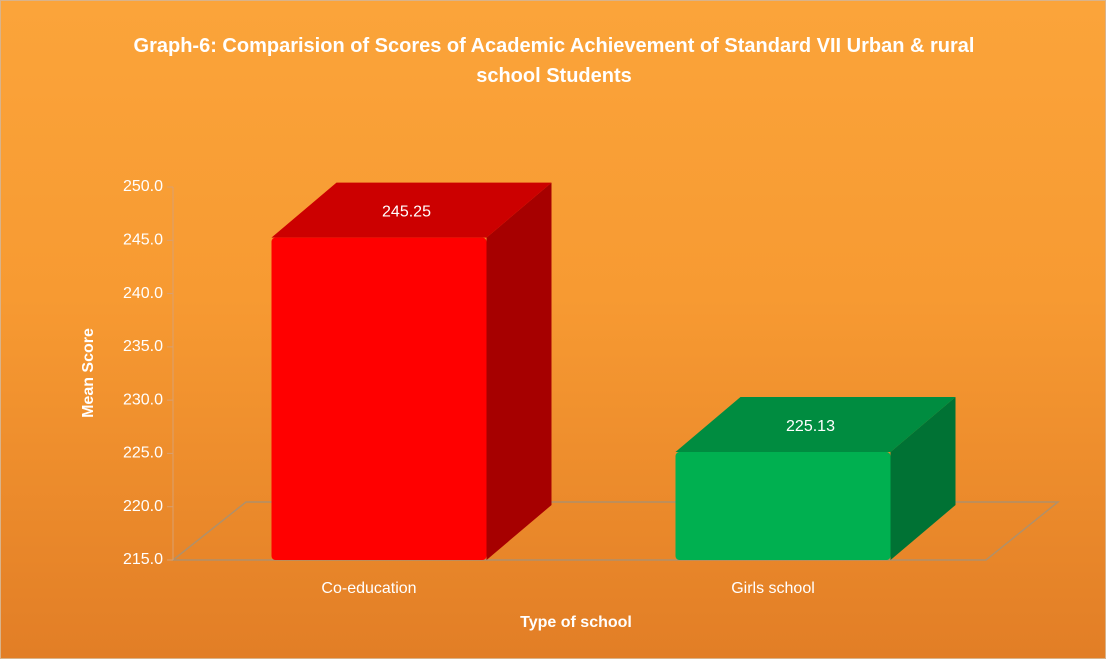 This screenshot has height=659, width=1106. Describe the element at coordinates (406, 211) in the screenshot. I see `data-label: 245.25` at that location.